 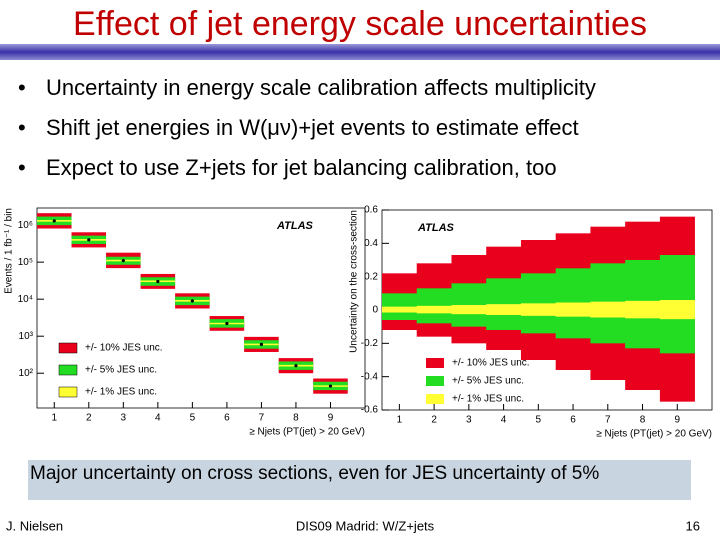 I want to click on note-box, so click(x=359, y=480).